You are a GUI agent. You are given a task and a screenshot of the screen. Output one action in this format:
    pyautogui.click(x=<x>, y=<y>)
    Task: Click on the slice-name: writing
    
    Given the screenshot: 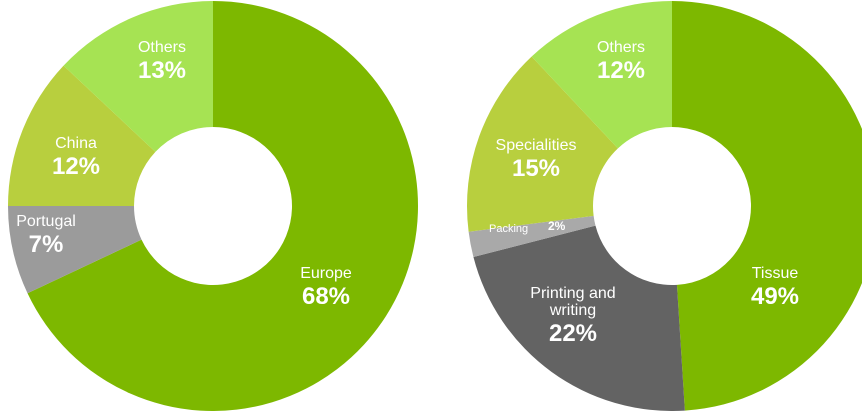 What is the action you would take?
    pyautogui.click(x=572, y=310)
    